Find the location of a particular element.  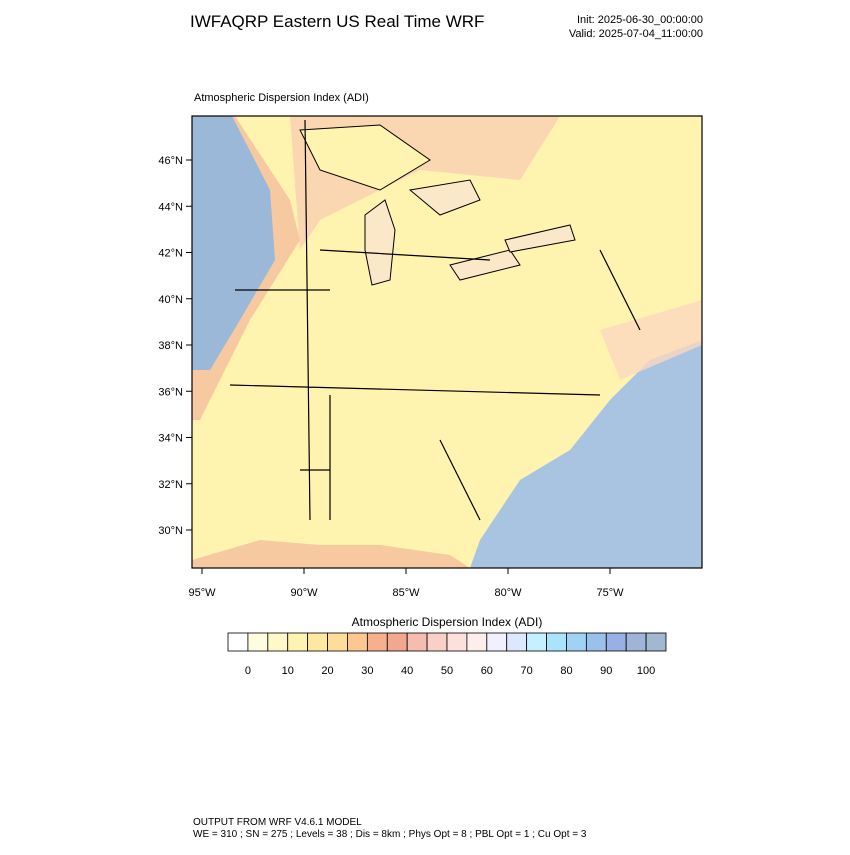

lon-axis: 95°W 90°W 85°W 80°W 75°W is located at coordinates (406, 583).